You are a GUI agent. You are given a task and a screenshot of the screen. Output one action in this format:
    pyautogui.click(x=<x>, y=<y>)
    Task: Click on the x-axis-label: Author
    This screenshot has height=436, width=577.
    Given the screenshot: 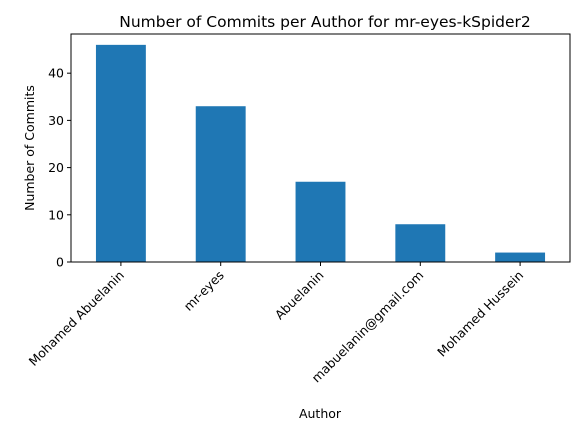 What is the action you would take?
    pyautogui.click(x=320, y=413)
    